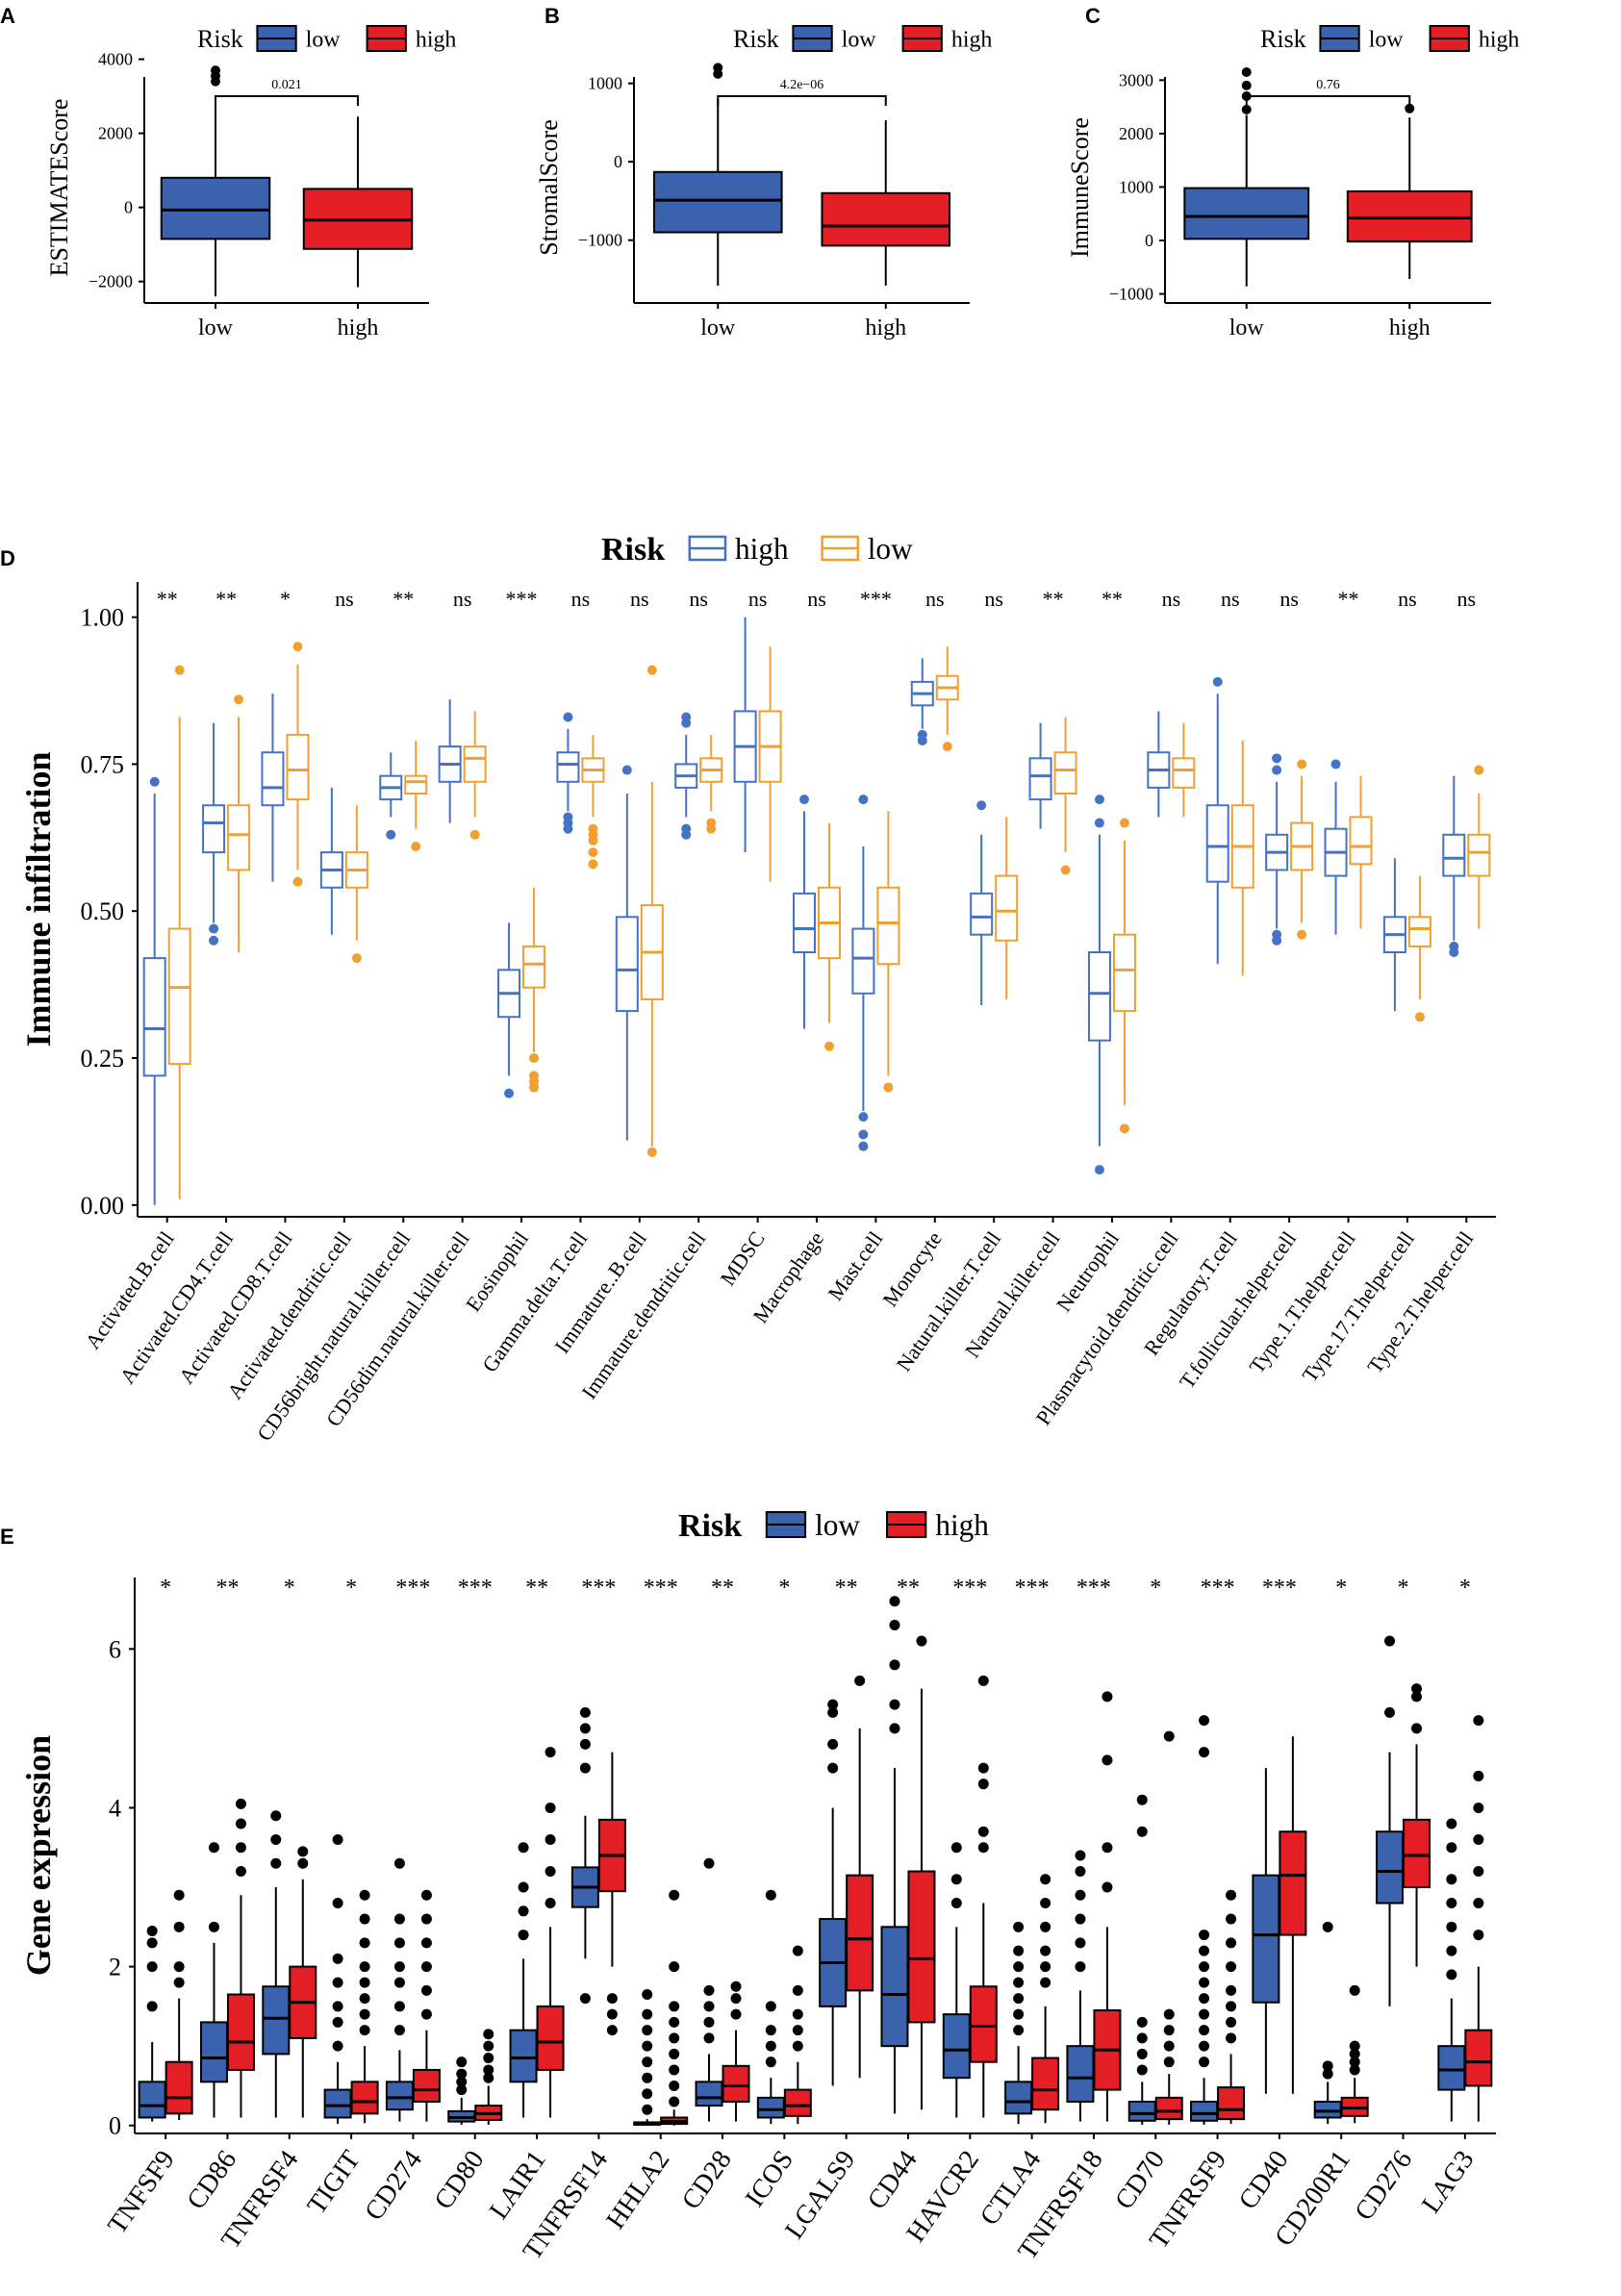 The image size is (1621, 2296). I want to click on box-high-Activated.CD4.T.cell-outlier, so click(214, 940).